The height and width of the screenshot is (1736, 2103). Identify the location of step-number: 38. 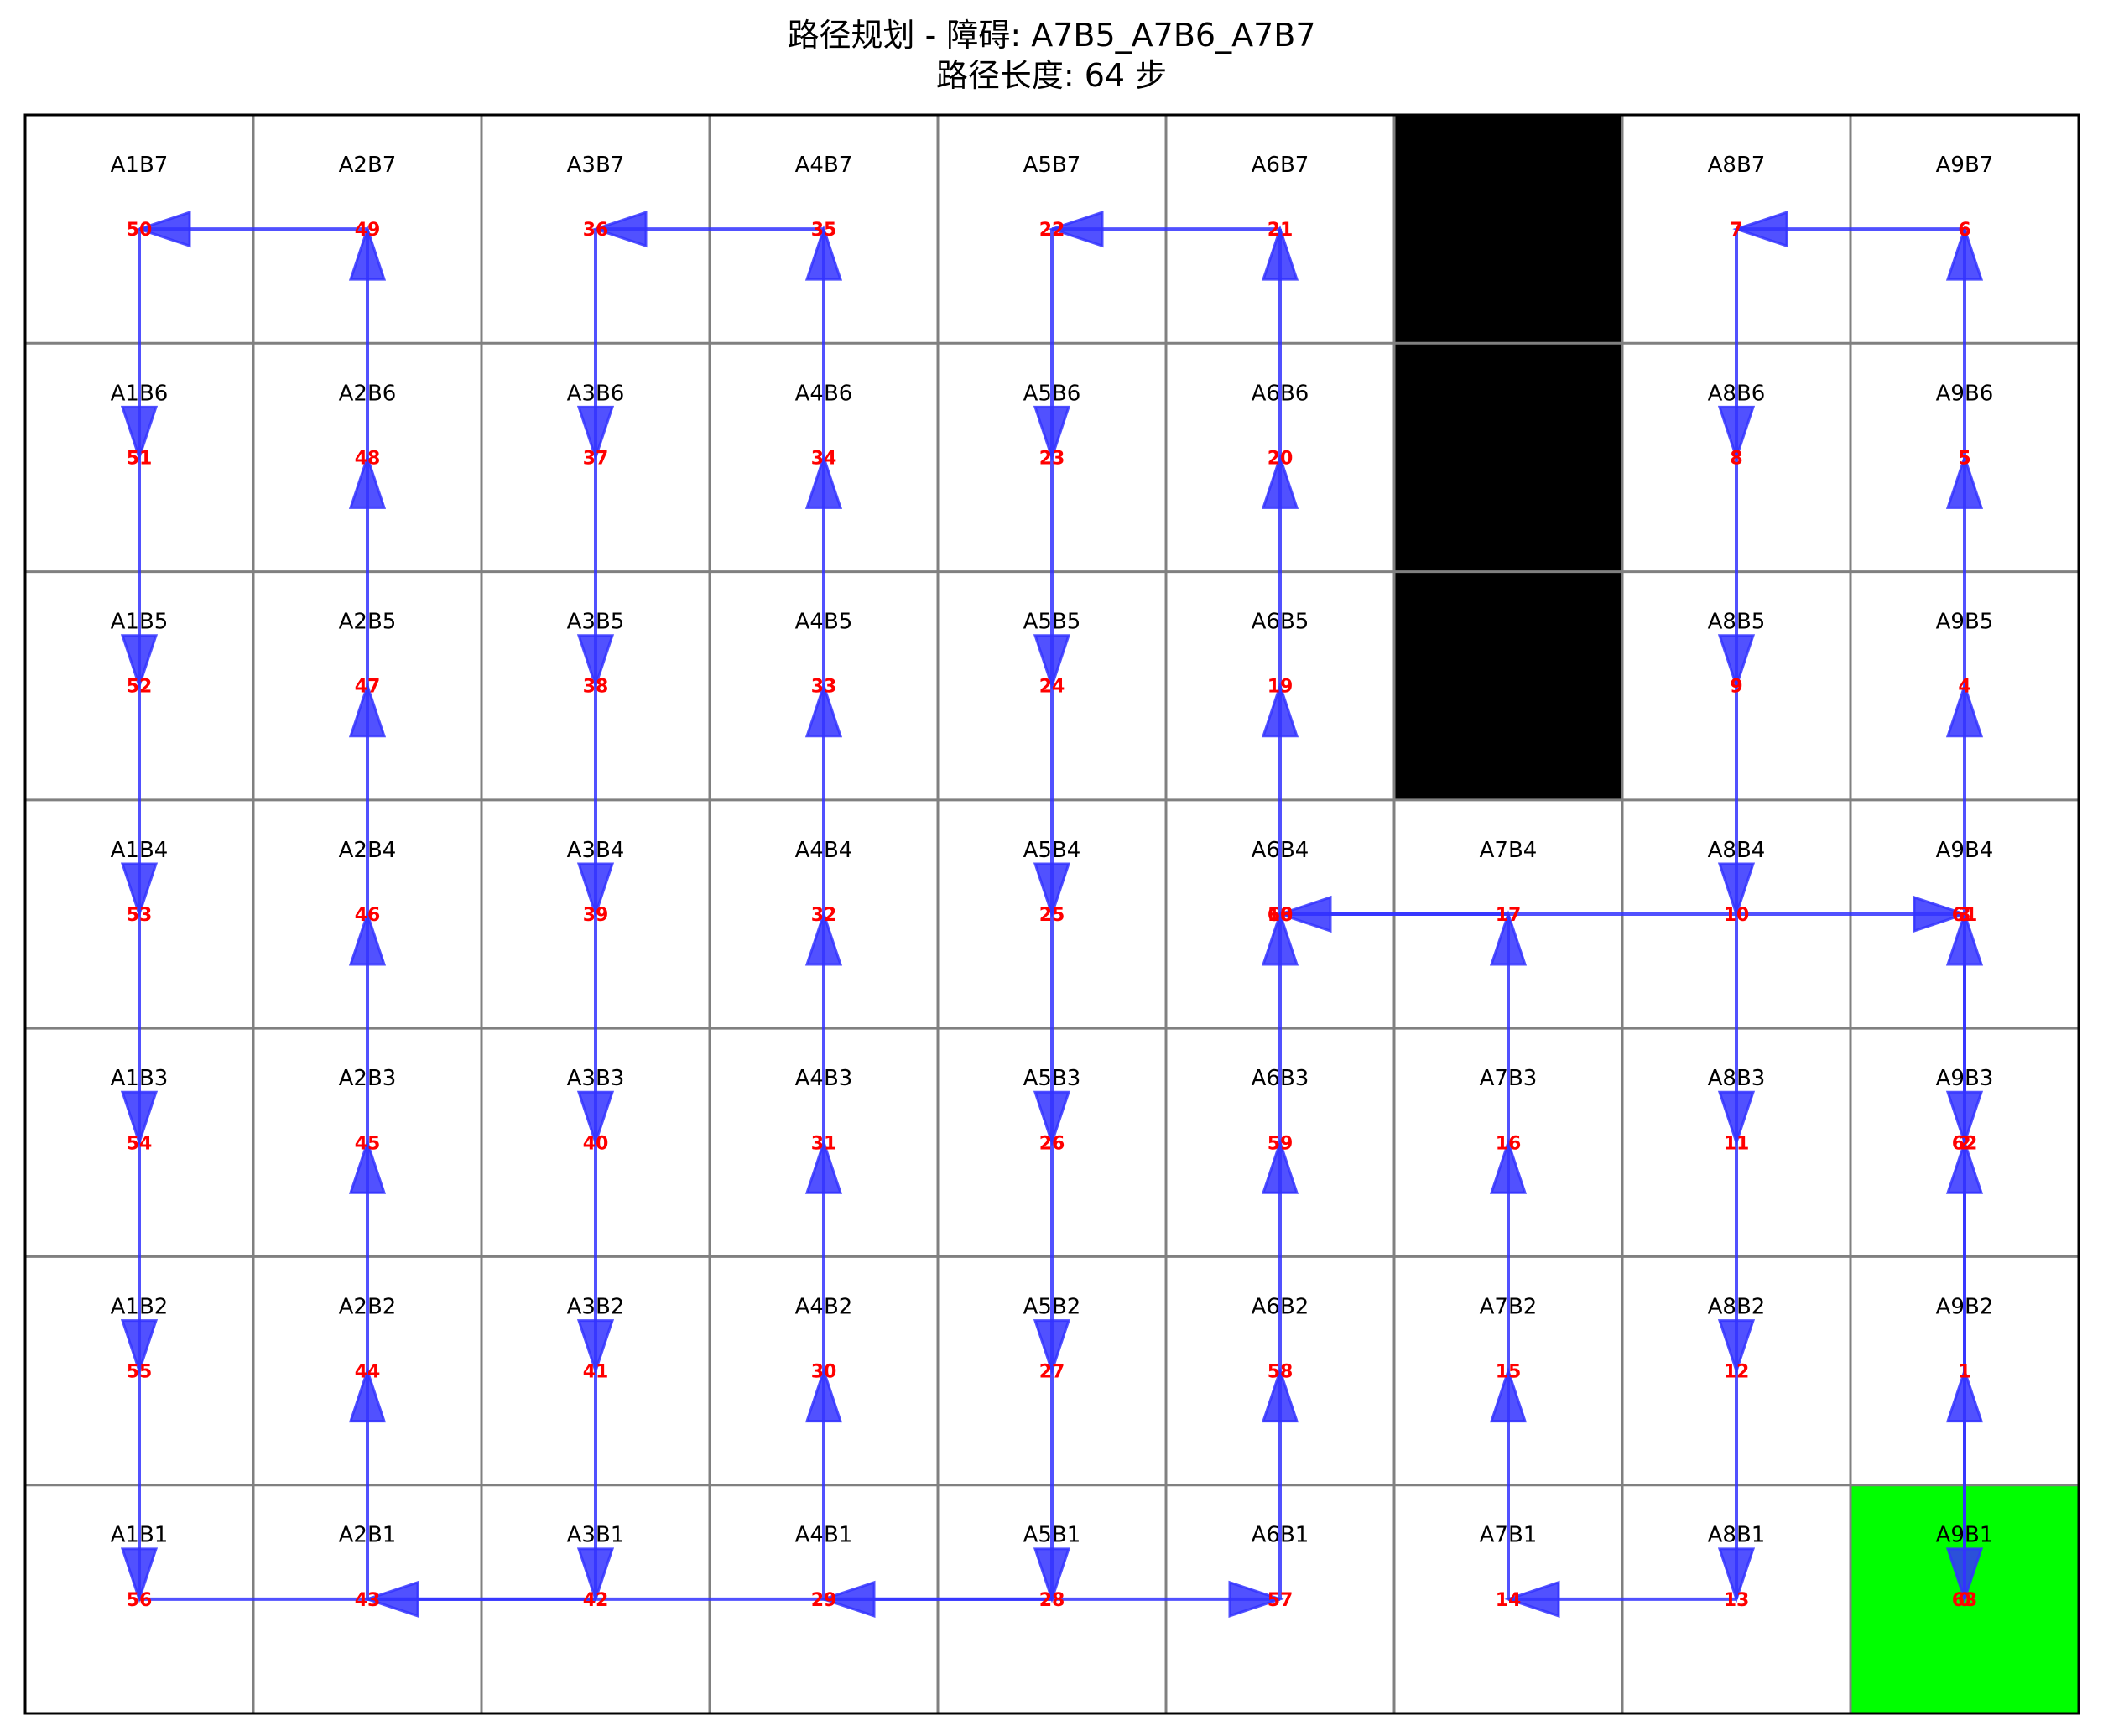
(596, 688).